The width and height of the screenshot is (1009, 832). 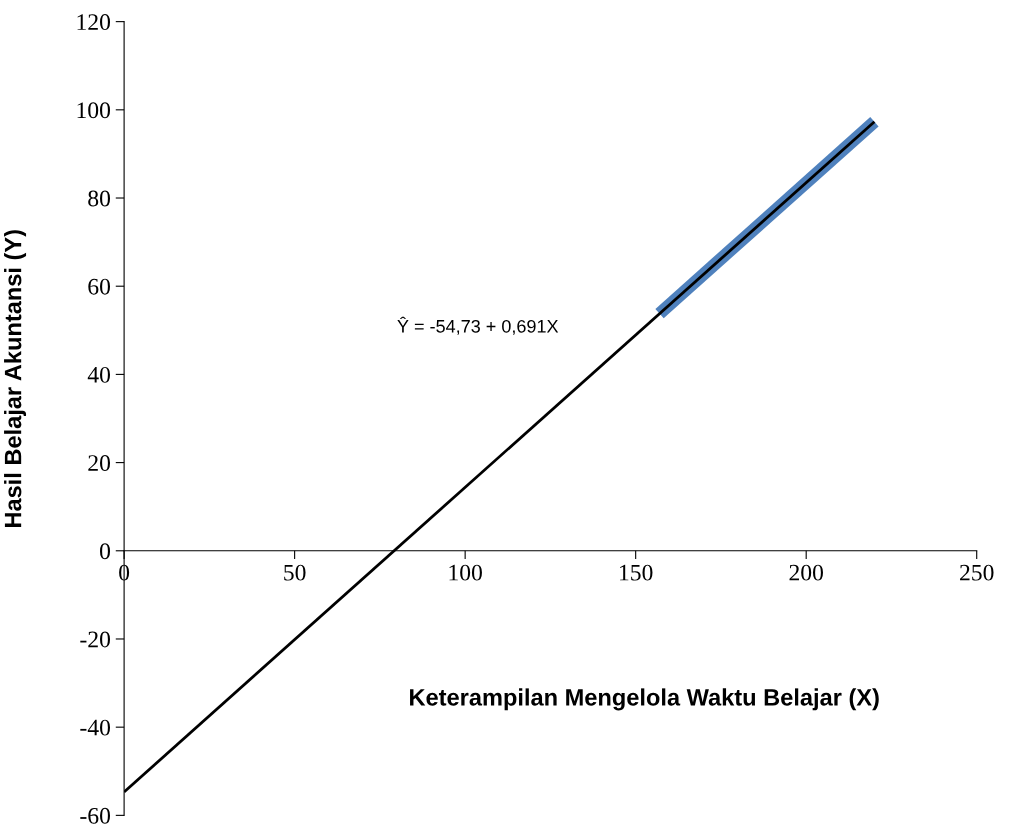 I want to click on y-tick-label: 80, so click(x=99, y=198).